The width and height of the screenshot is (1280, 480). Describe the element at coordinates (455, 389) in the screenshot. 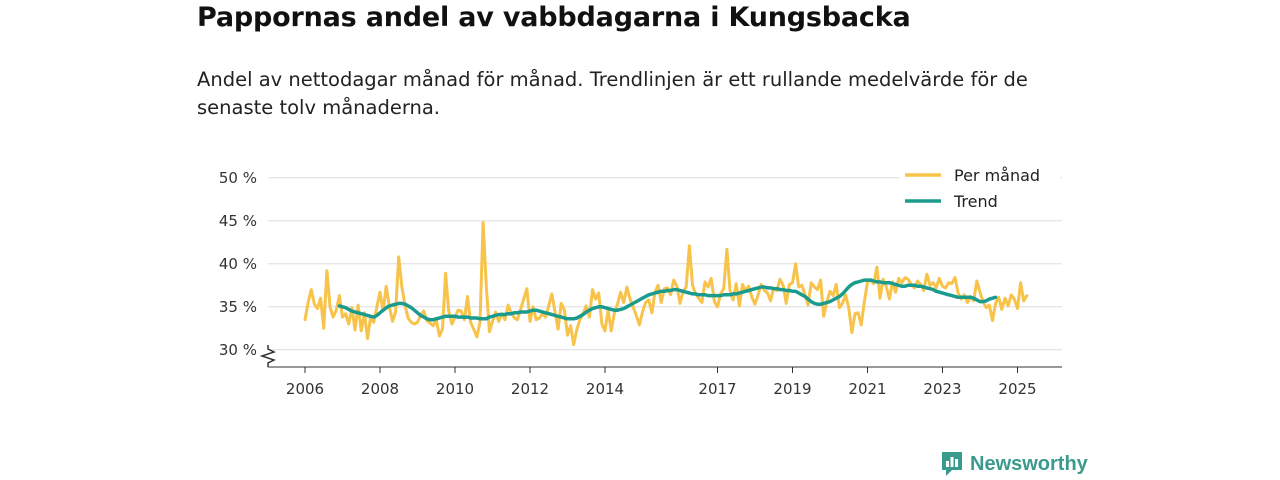

I see `x-tick-label: 2010` at that location.